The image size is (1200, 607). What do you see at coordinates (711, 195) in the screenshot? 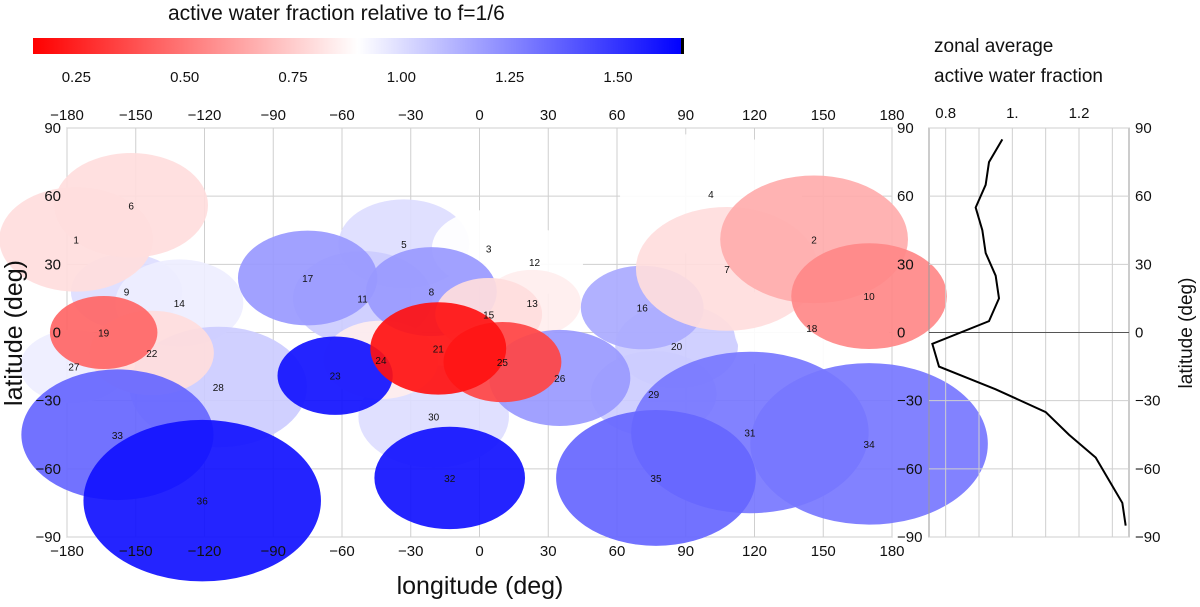
I see `region-label: 4` at bounding box center [711, 195].